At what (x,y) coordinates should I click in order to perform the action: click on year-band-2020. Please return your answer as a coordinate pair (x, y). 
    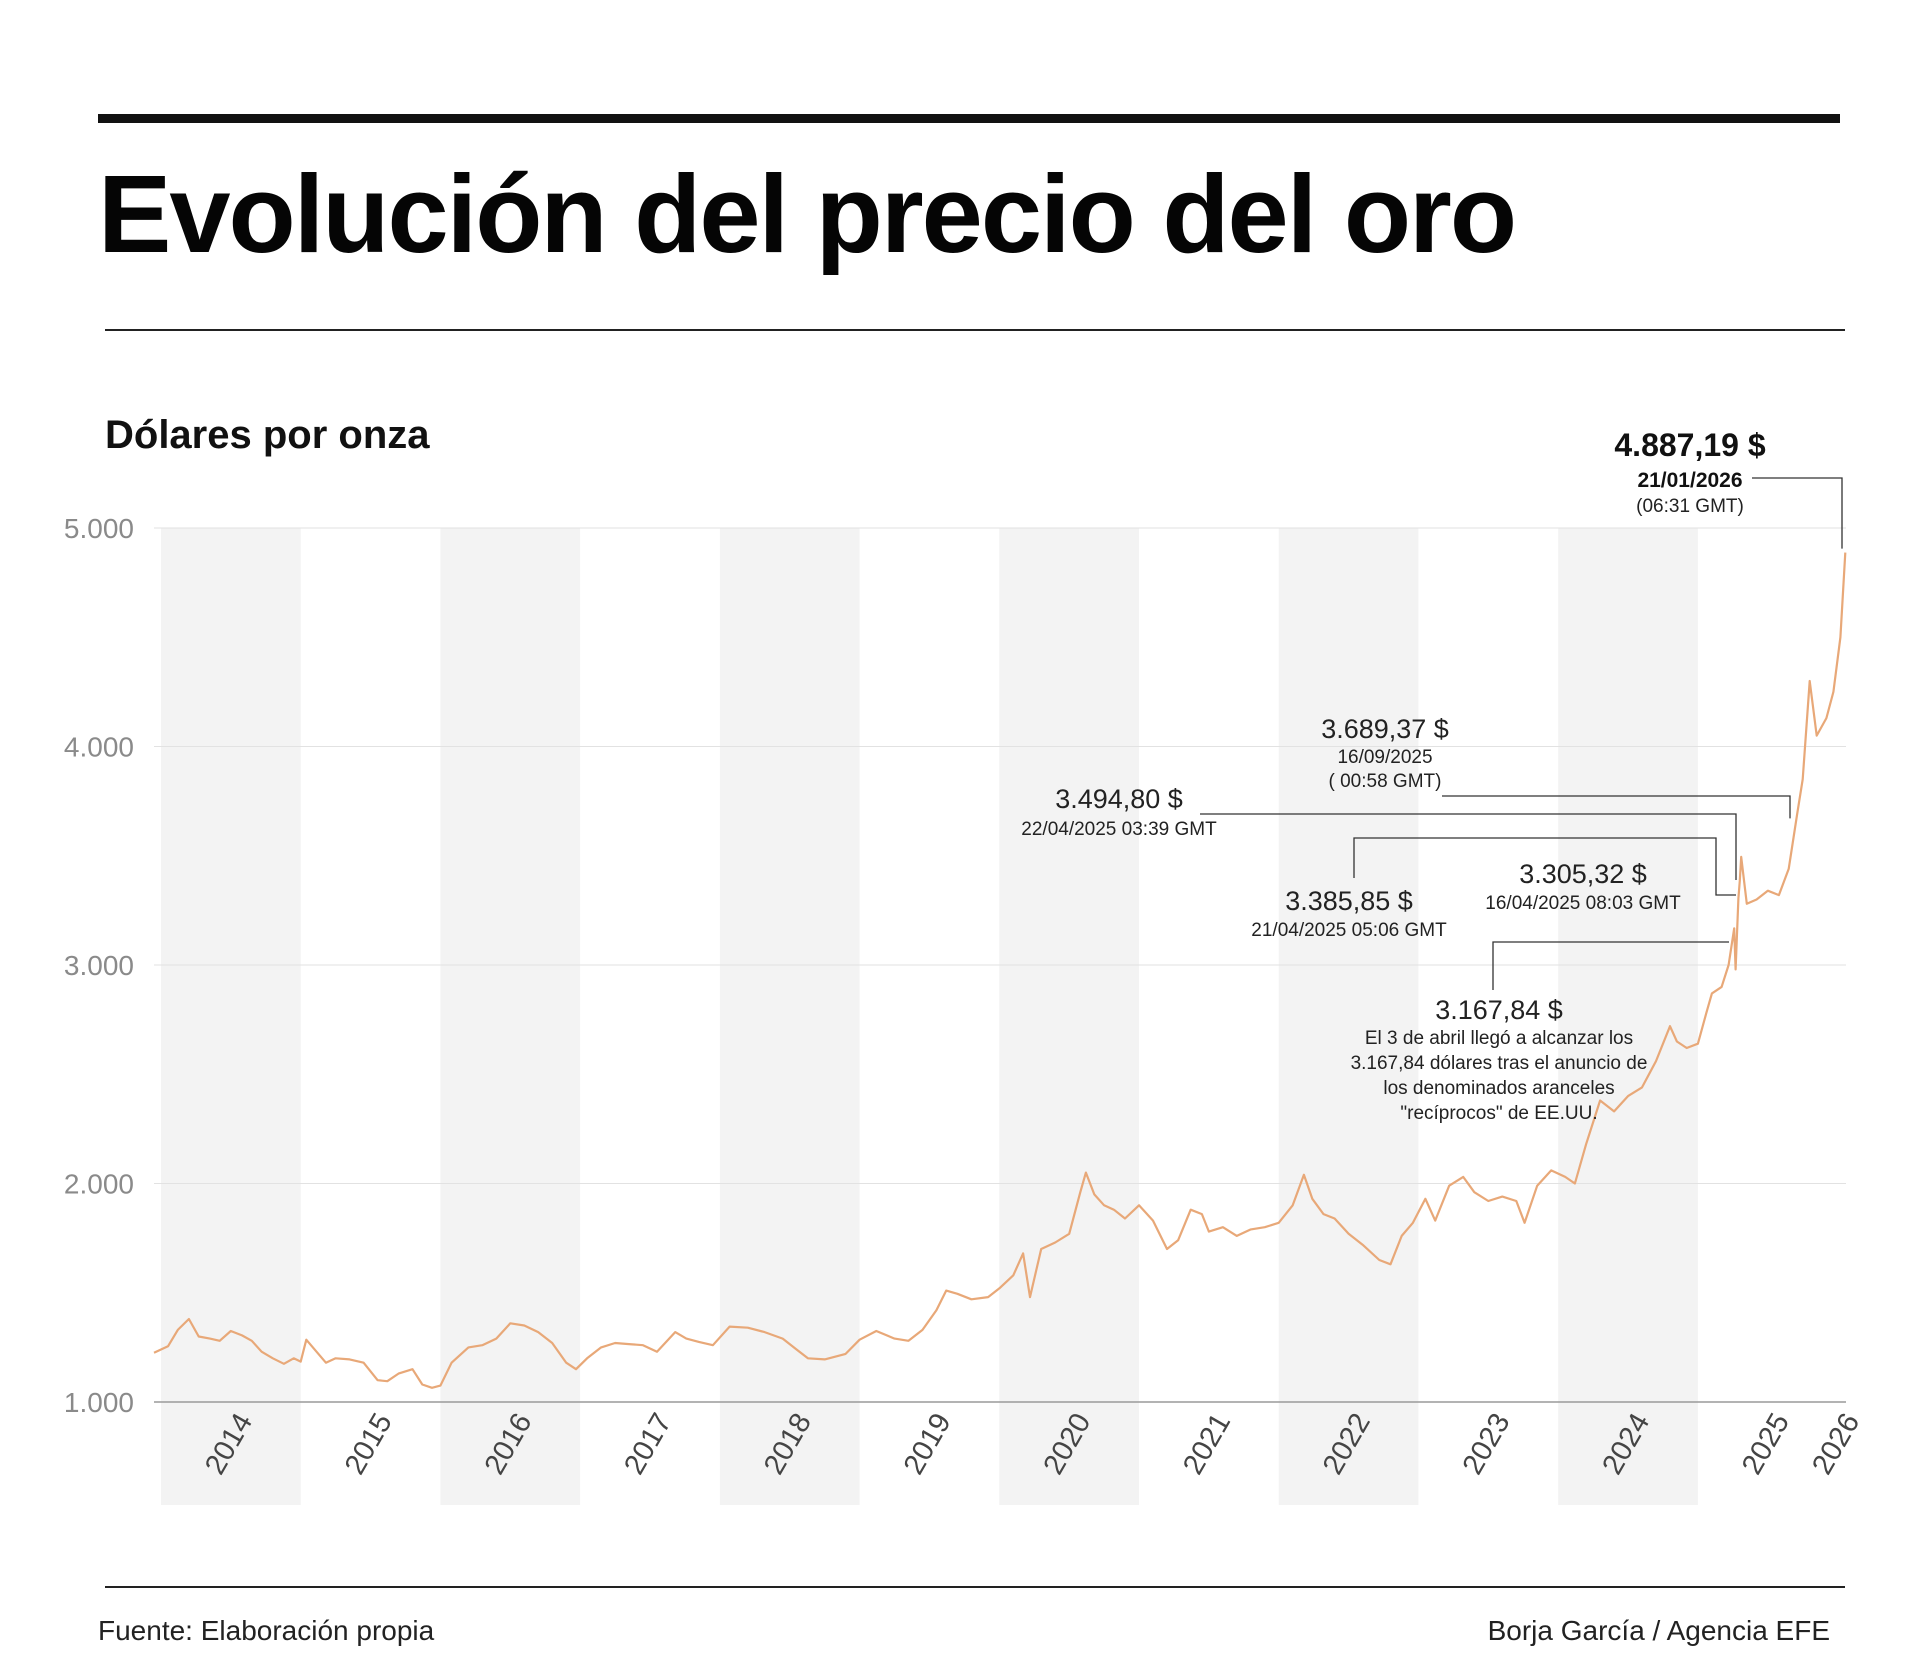
    Looking at the image, I should click on (1069, 1016).